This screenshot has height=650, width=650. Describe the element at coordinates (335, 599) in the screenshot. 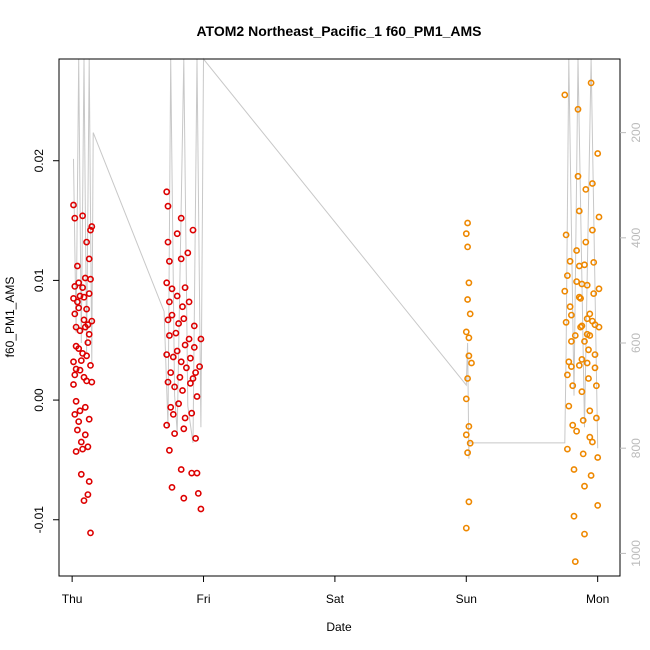

I see `x-tick-label: Sat` at that location.